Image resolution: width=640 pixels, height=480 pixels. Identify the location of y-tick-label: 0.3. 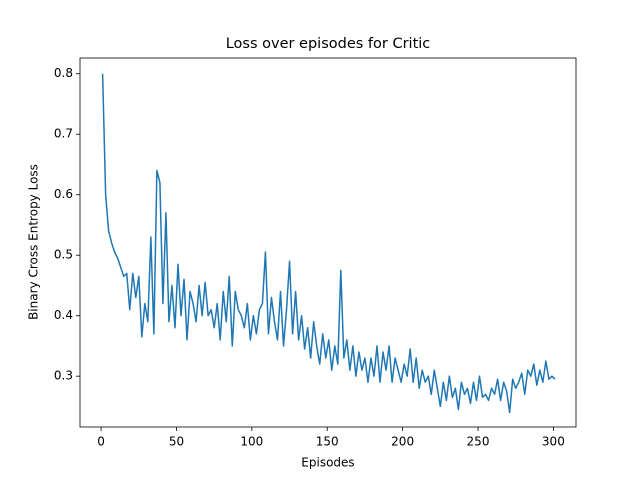
(63, 376).